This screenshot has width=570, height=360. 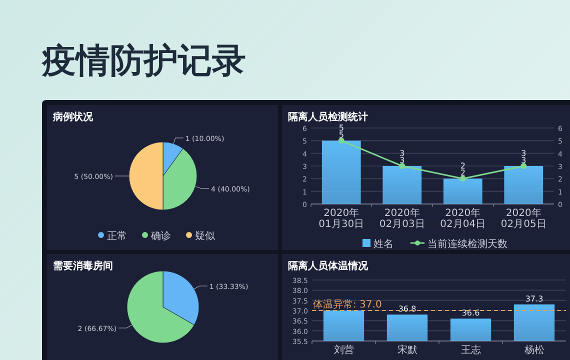 What do you see at coordinates (341, 218) in the screenshot?
I see `x-tick-label: 2020年01月30日` at bounding box center [341, 218].